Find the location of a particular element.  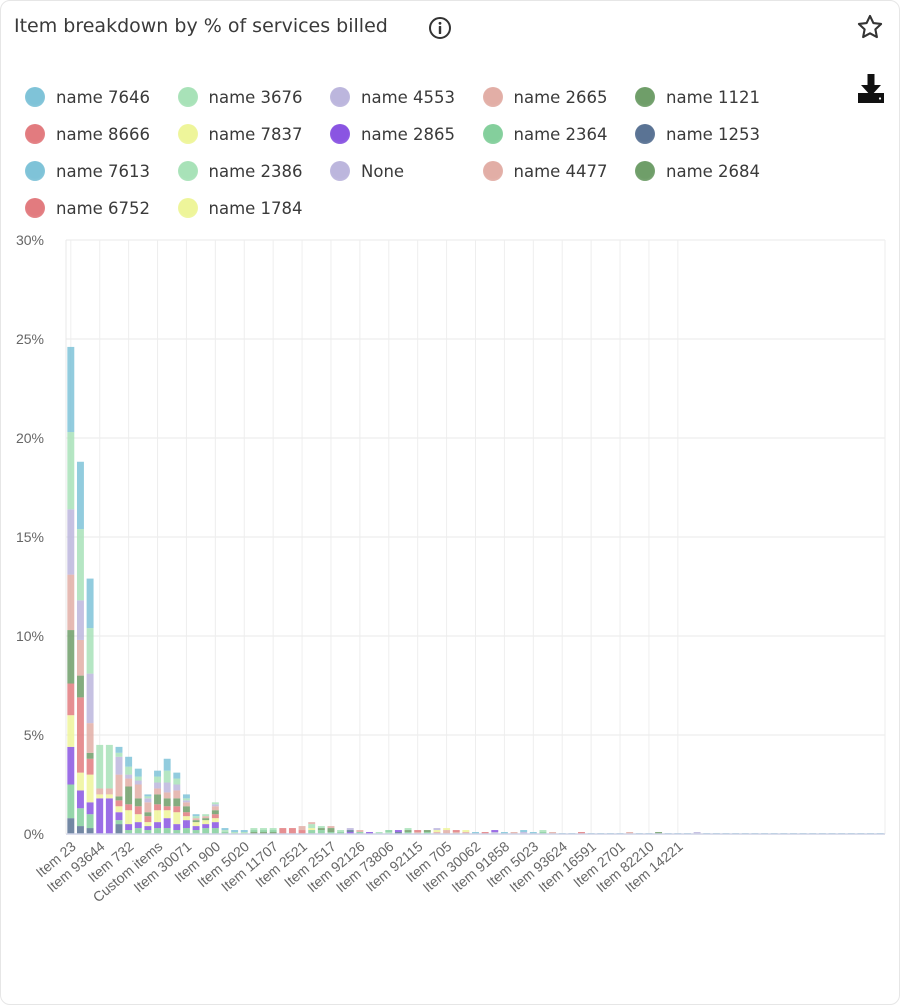

legend-item: name 2364 is located at coordinates (545, 134).